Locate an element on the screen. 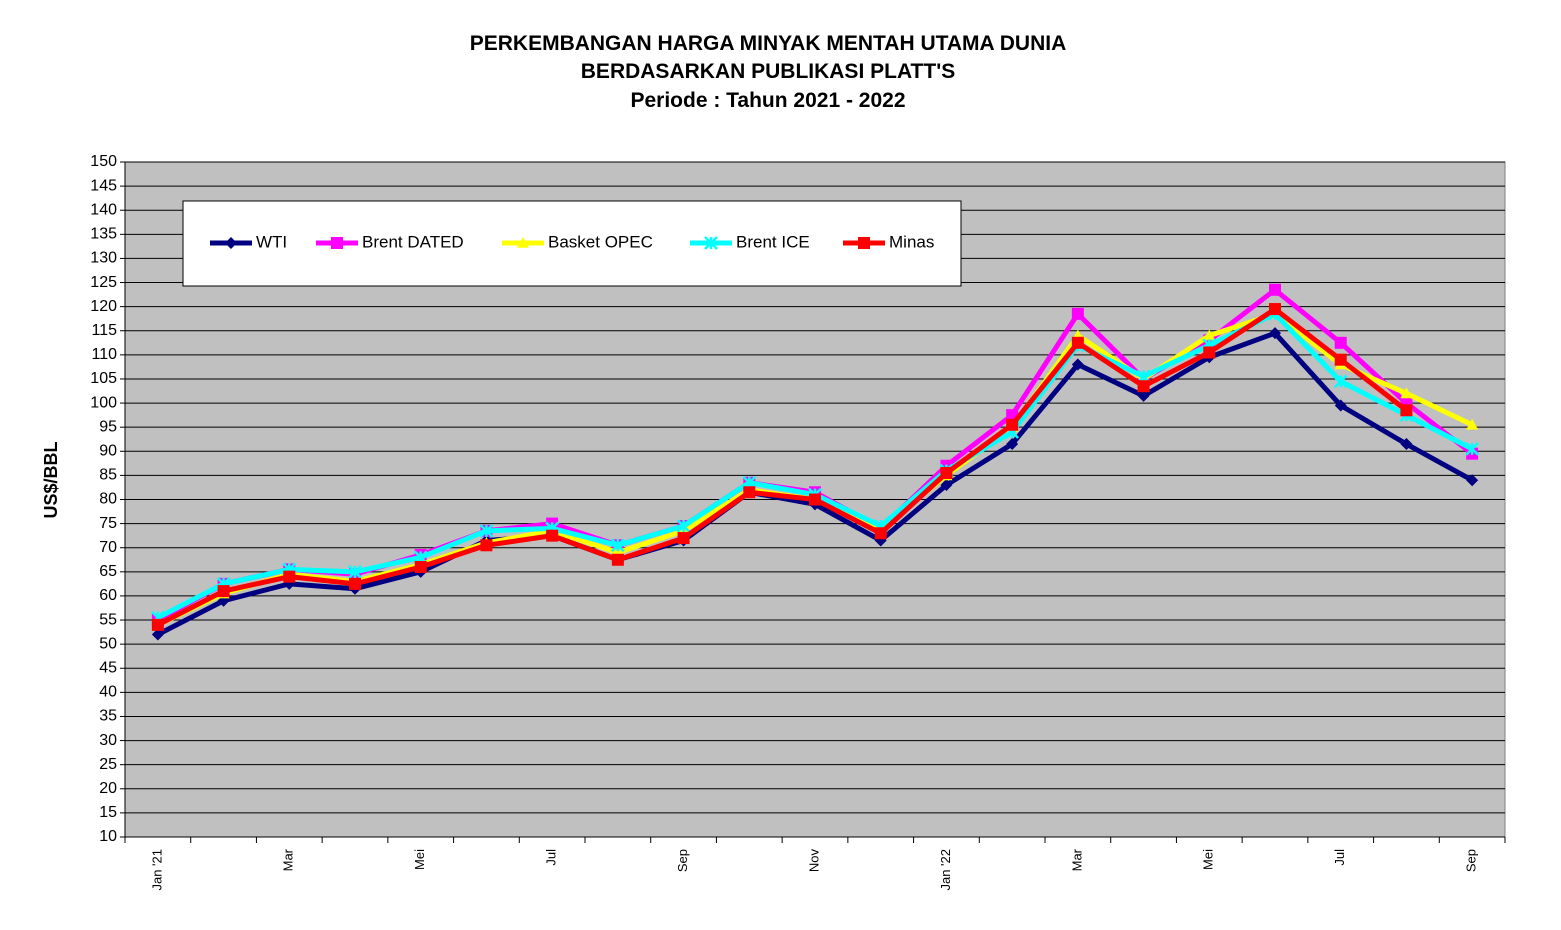  y-tick-label: 75 is located at coordinates (108, 523).